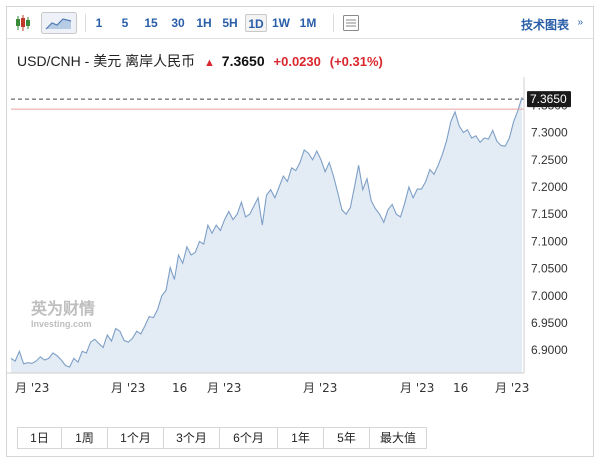 This screenshot has width=600, height=463. What do you see at coordinates (256, 23) in the screenshot?
I see `timeframe-1d: 1D` at bounding box center [256, 23].